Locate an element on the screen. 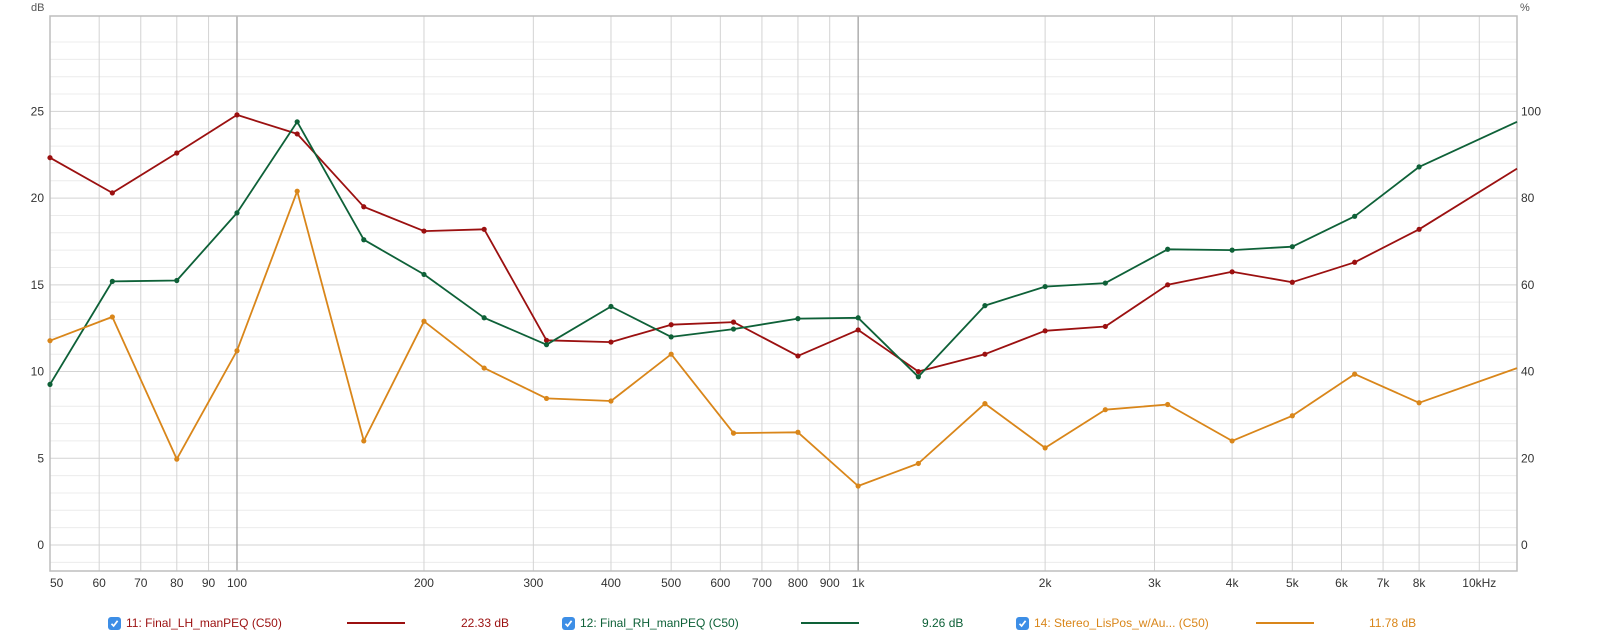  x-tick-label: 7k is located at coordinates (1384, 583).